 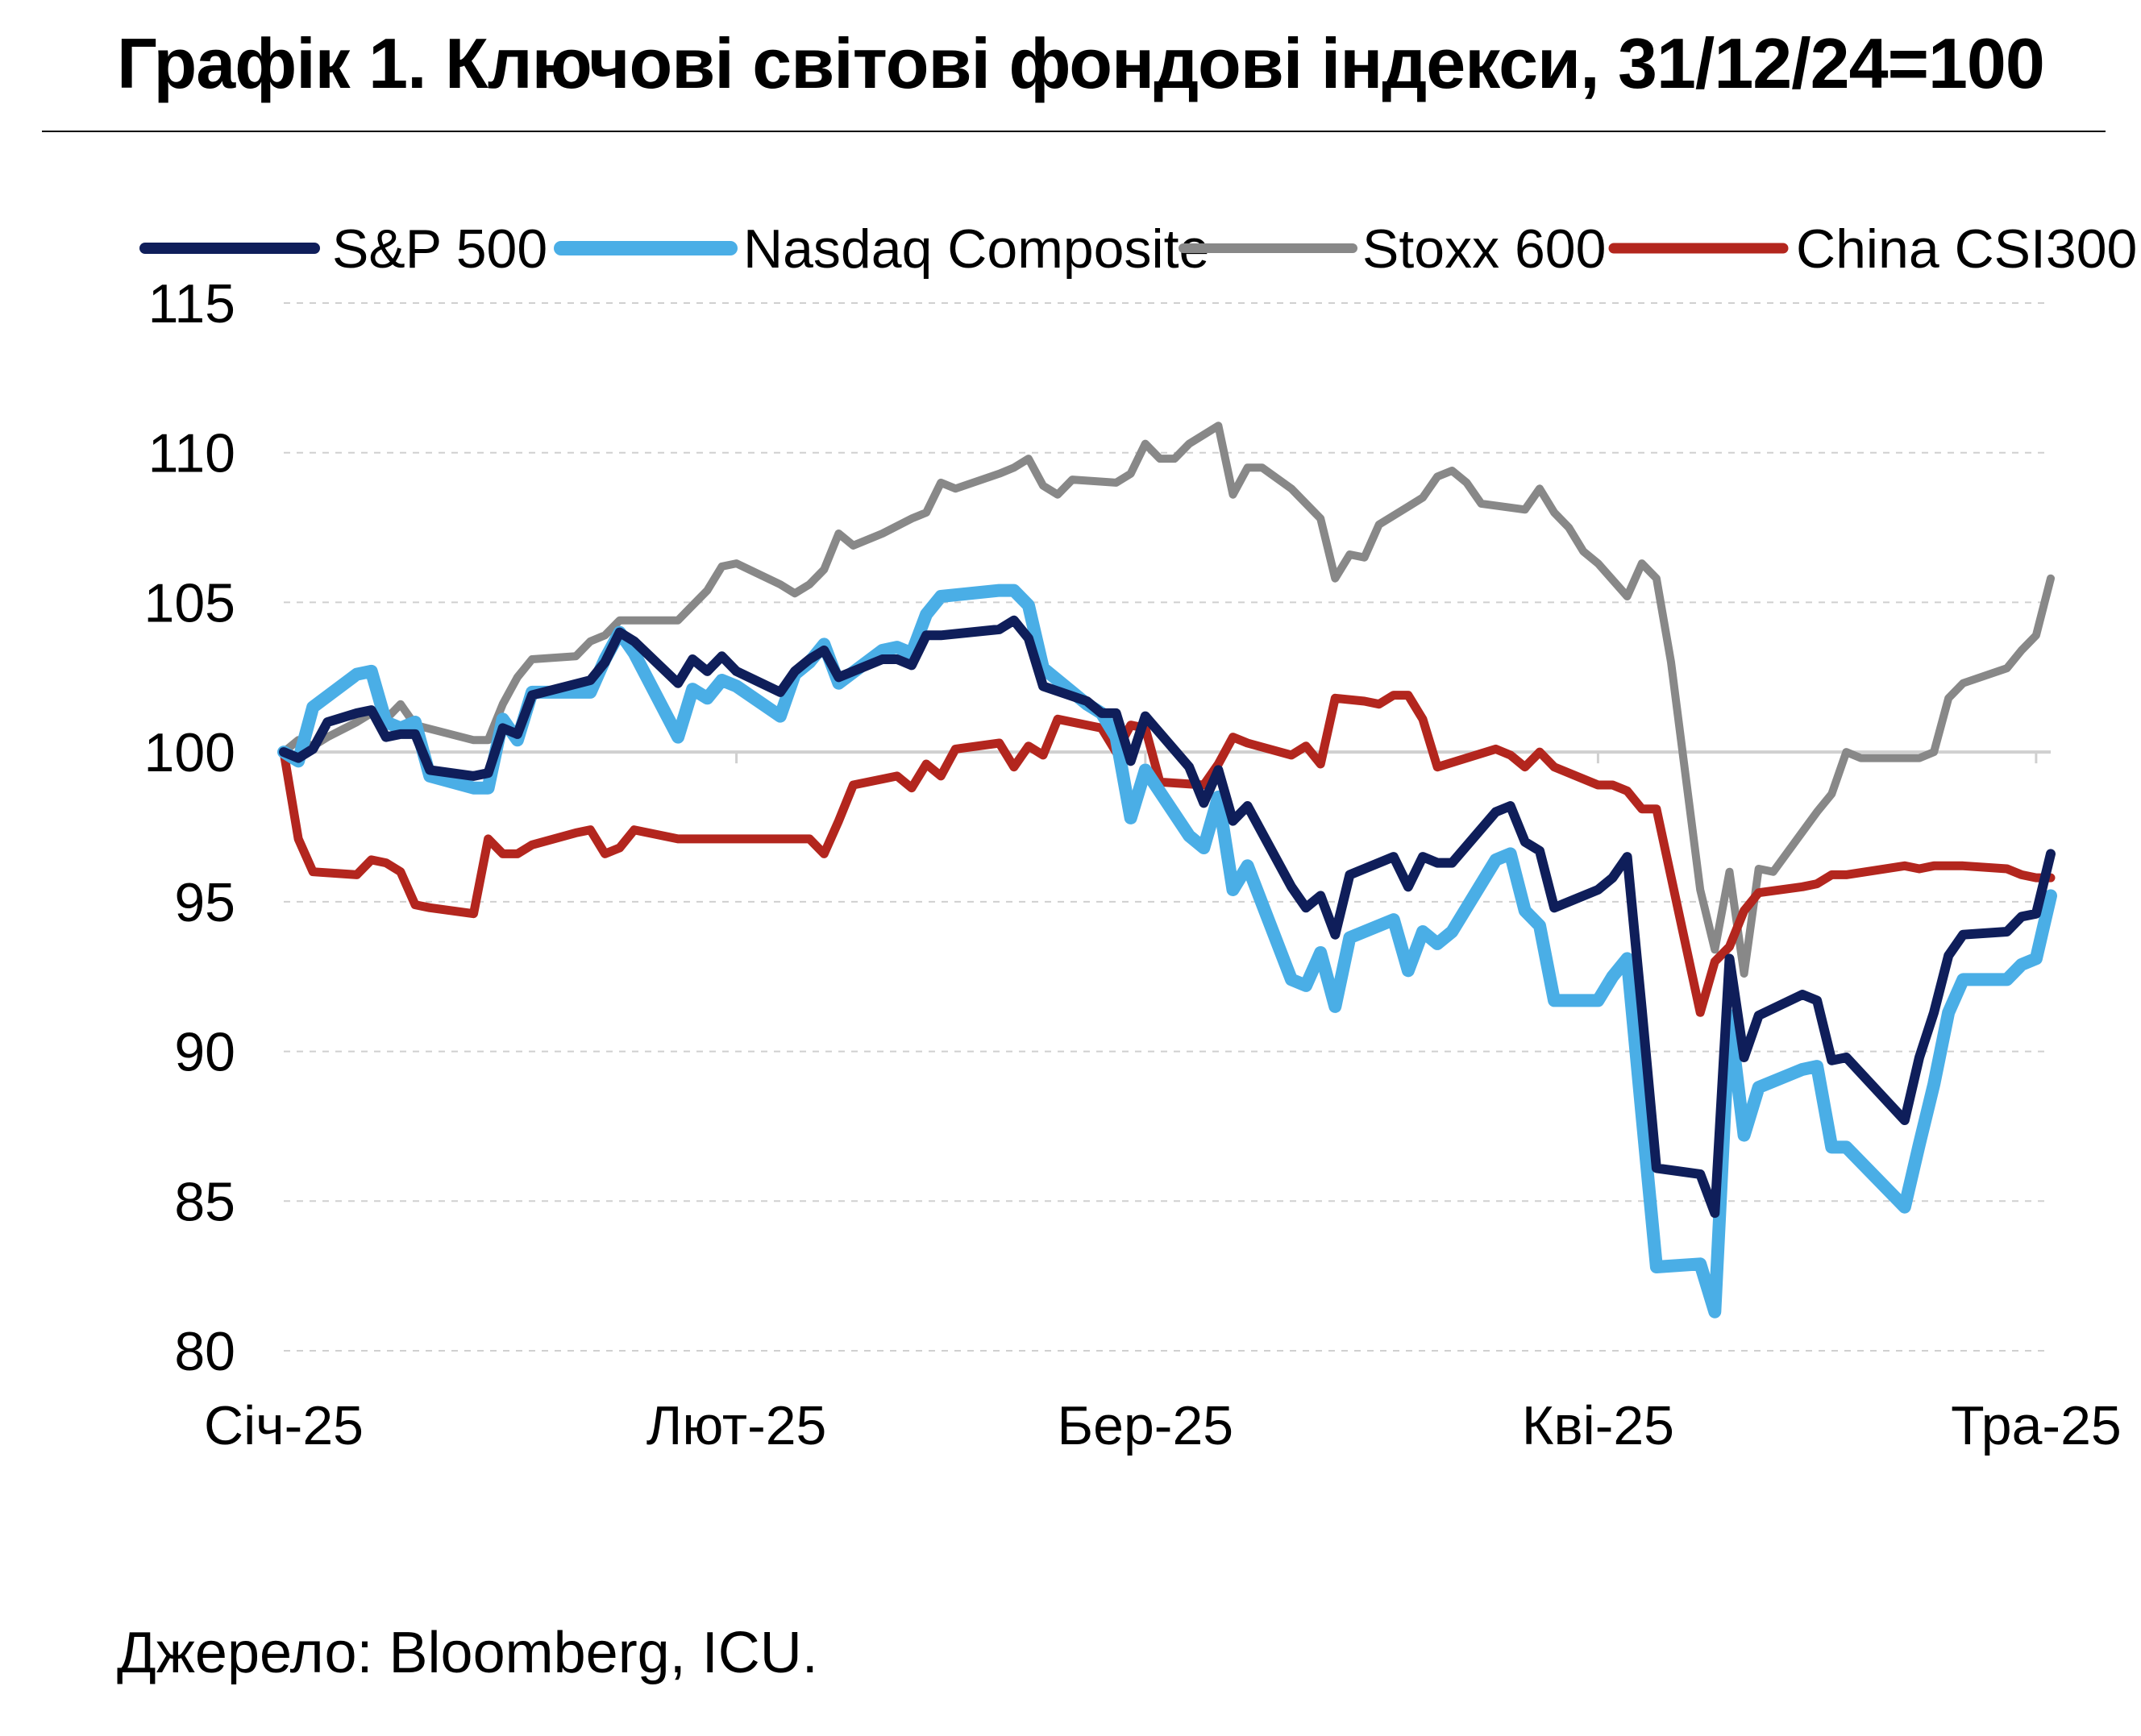 I want to click on x-tick-label: Бер-25, so click(x=1146, y=1425).